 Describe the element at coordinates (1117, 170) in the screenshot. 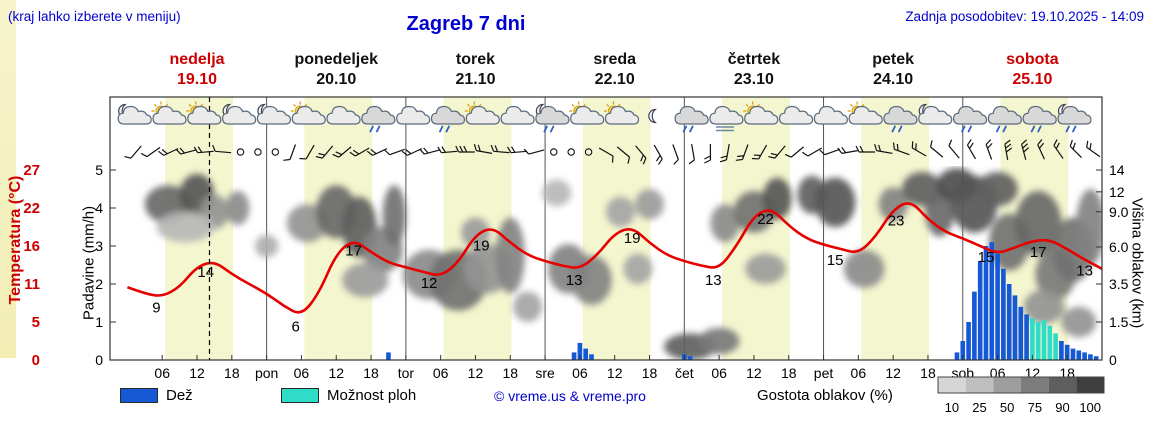

I see `cloud-height-tick-label: 14` at that location.